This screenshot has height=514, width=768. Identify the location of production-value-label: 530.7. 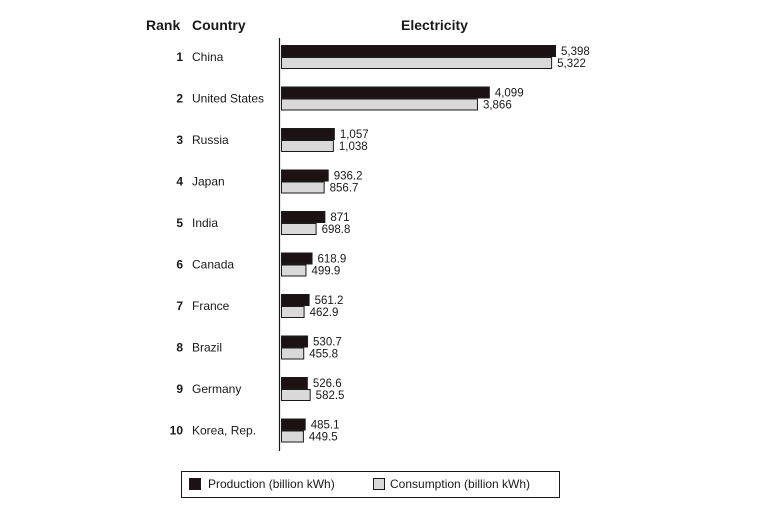
(327, 343).